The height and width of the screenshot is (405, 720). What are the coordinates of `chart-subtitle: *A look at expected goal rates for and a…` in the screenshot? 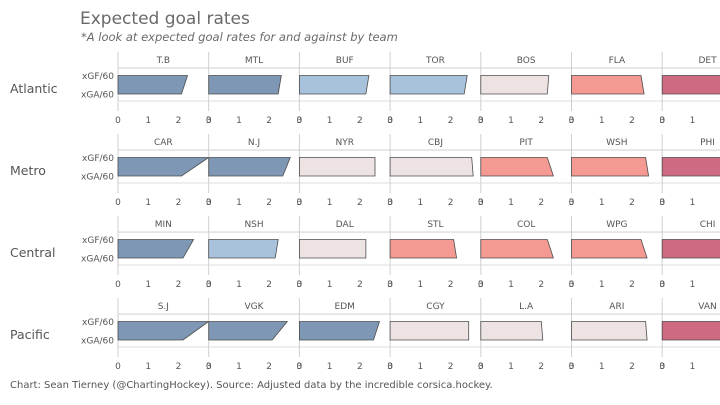 It's located at (239, 37).